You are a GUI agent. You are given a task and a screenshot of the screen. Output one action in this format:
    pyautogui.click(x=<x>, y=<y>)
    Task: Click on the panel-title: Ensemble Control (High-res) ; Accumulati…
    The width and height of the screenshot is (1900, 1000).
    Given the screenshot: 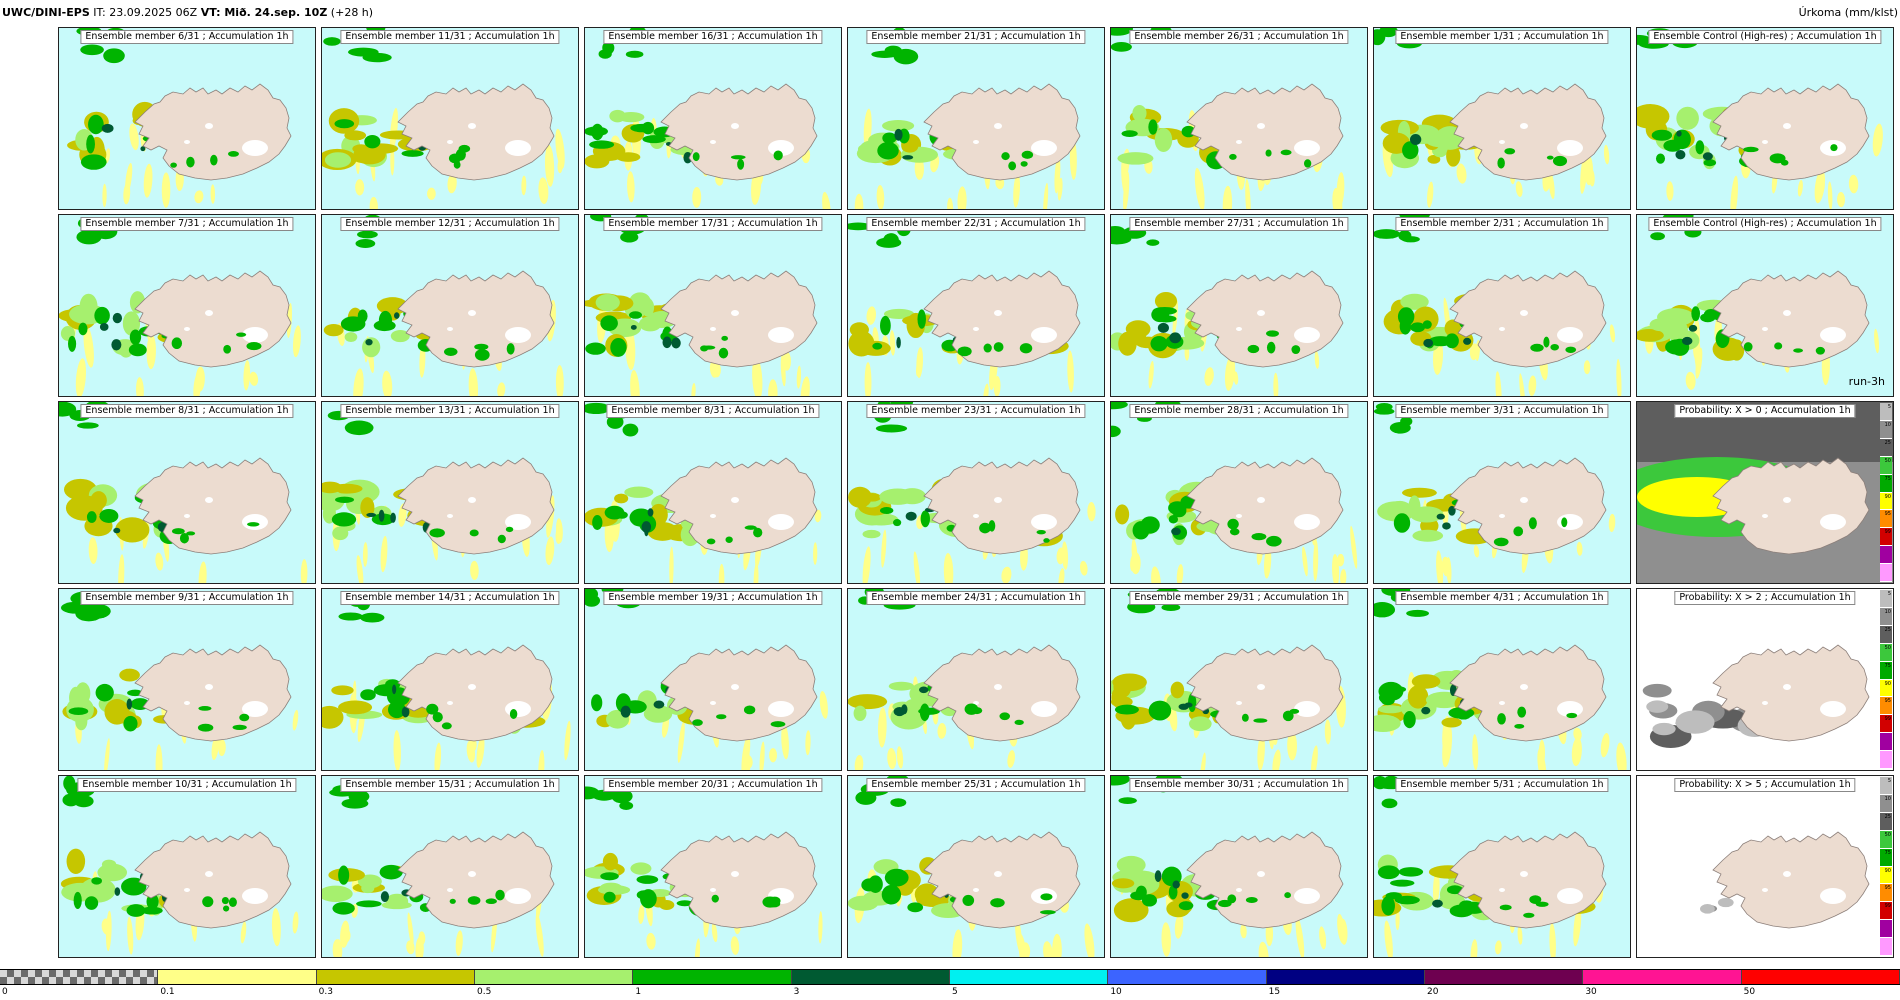 What is the action you would take?
    pyautogui.click(x=1765, y=224)
    